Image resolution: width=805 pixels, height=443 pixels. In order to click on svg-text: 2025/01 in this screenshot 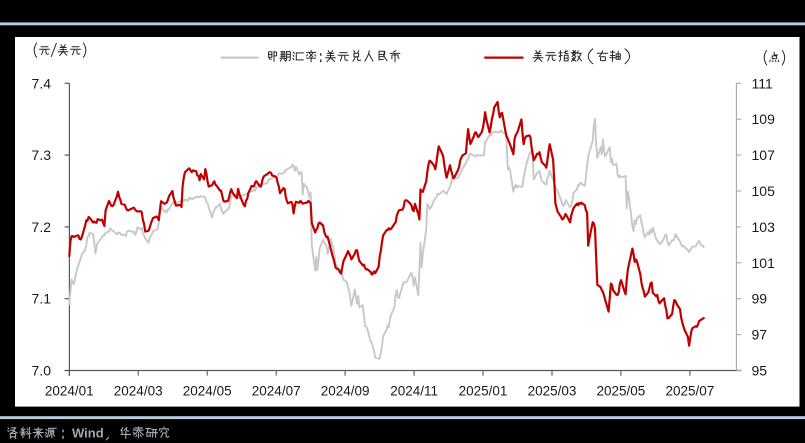, I will do `click(483, 391)`.